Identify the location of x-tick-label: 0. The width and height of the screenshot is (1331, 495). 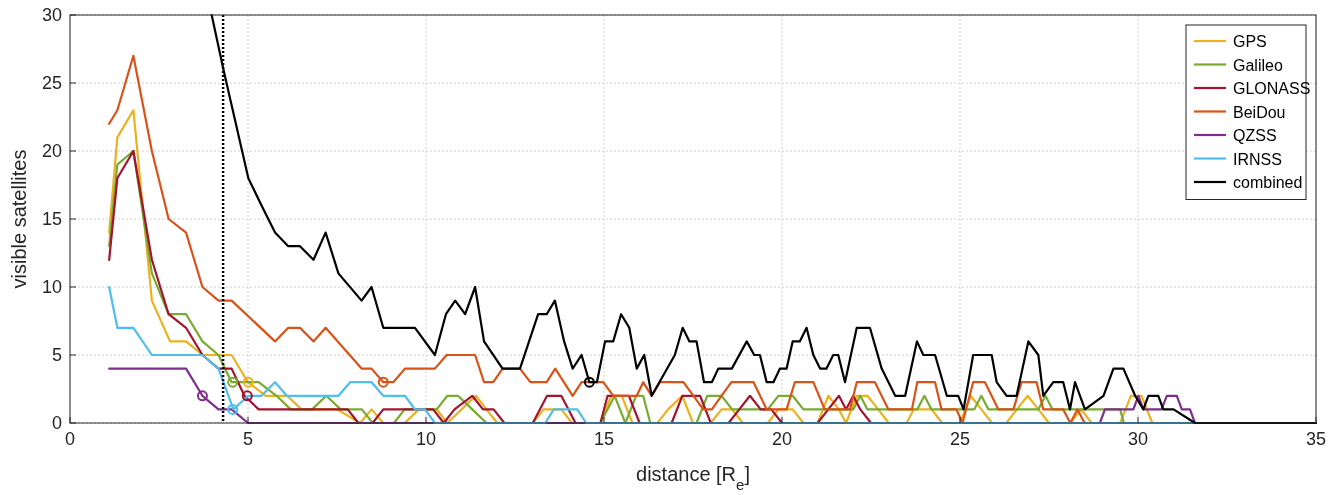
(70, 439).